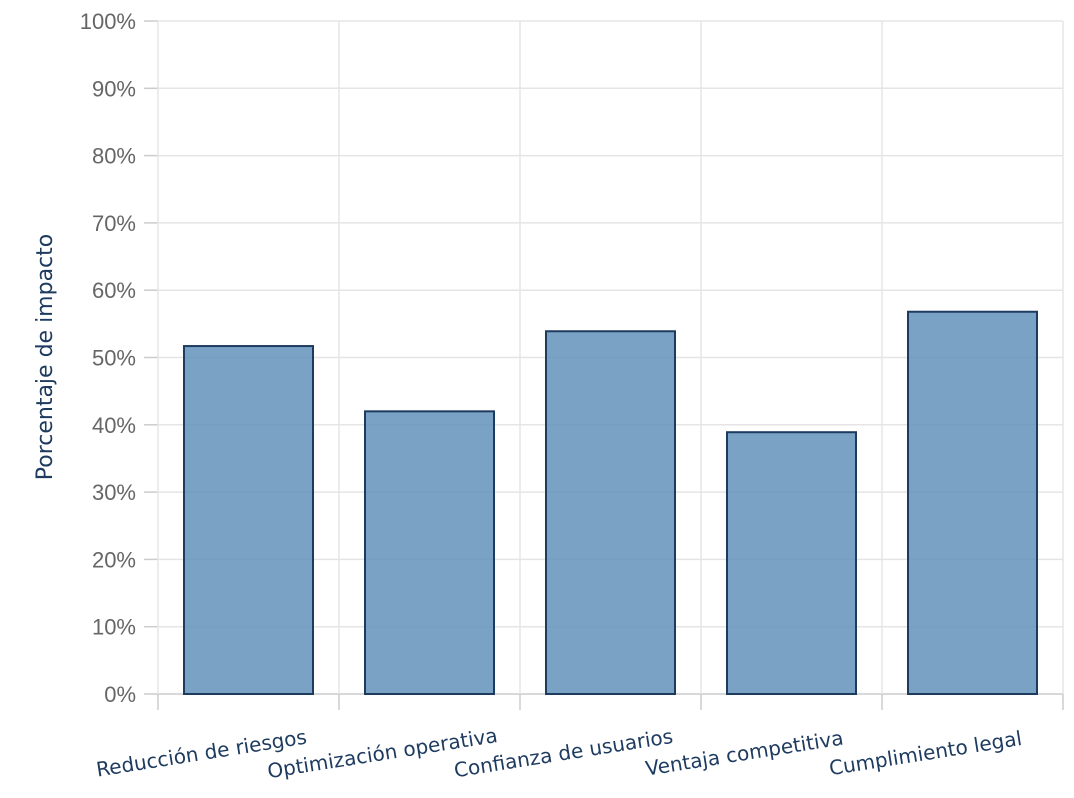 This screenshot has height=798, width=1074. What do you see at coordinates (744, 753) in the screenshot?
I see `x-category-label: Ventaja competitiva` at bounding box center [744, 753].